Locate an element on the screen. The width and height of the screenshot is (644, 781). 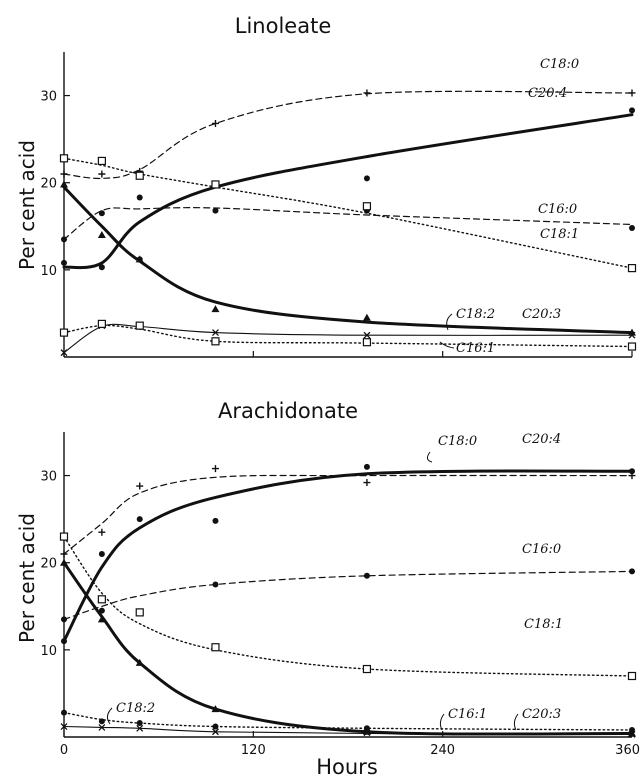
linoleate-y-ticks: 10 20 30 is located at coordinates (55, 184).